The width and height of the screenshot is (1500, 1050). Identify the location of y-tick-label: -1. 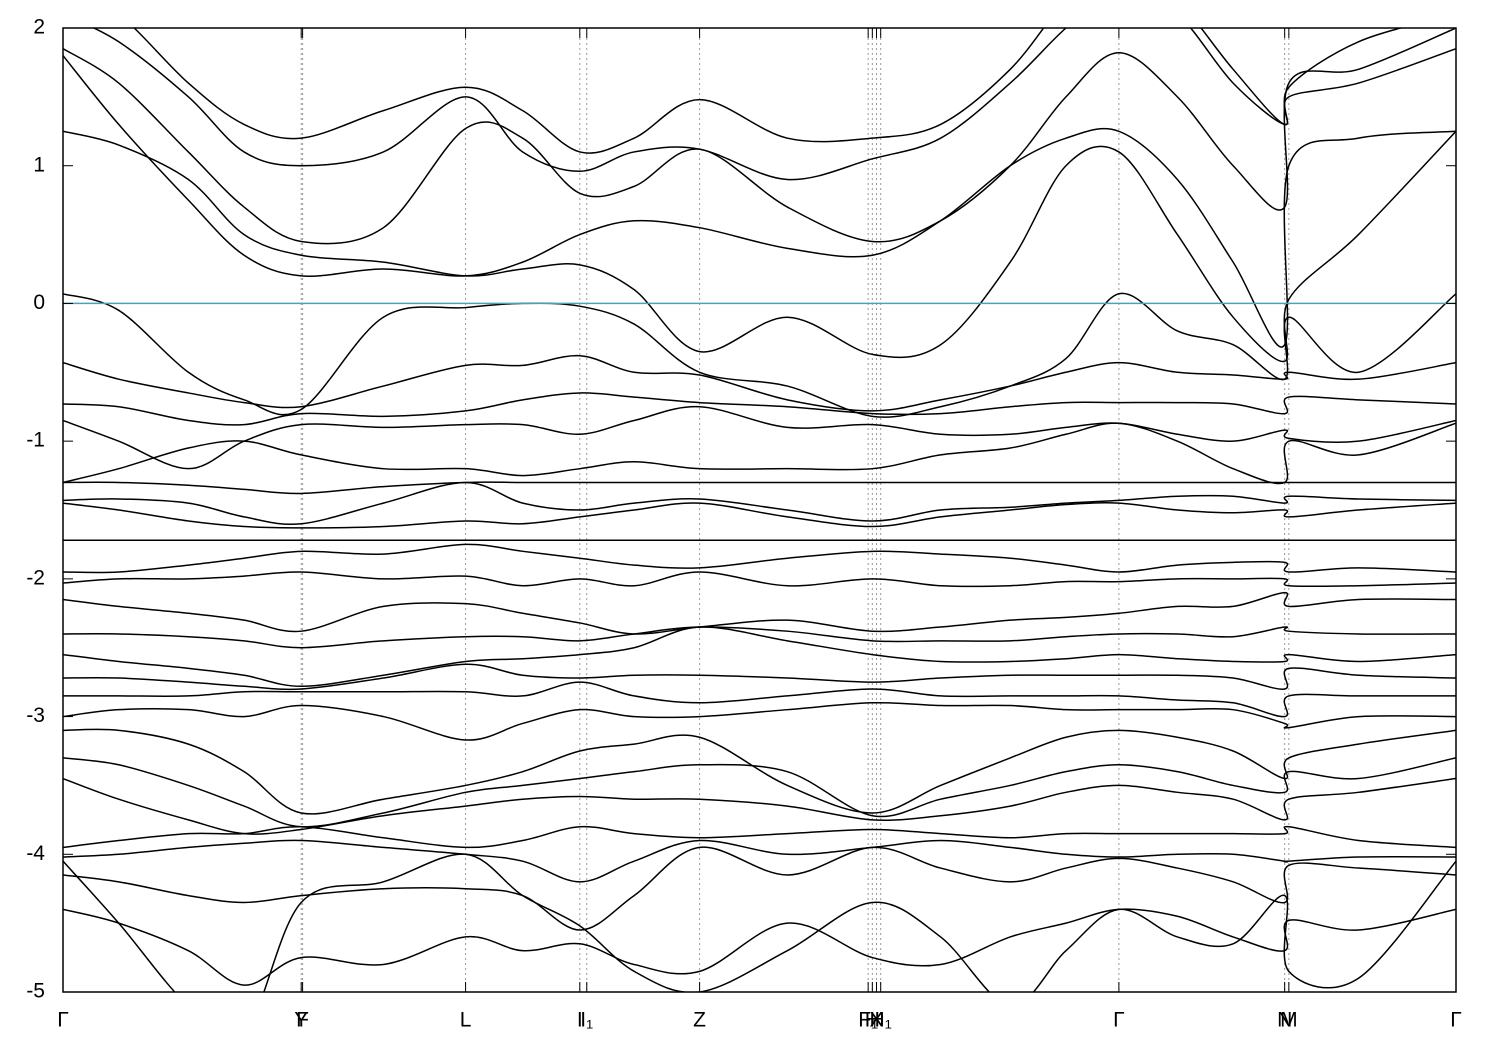
(35, 440).